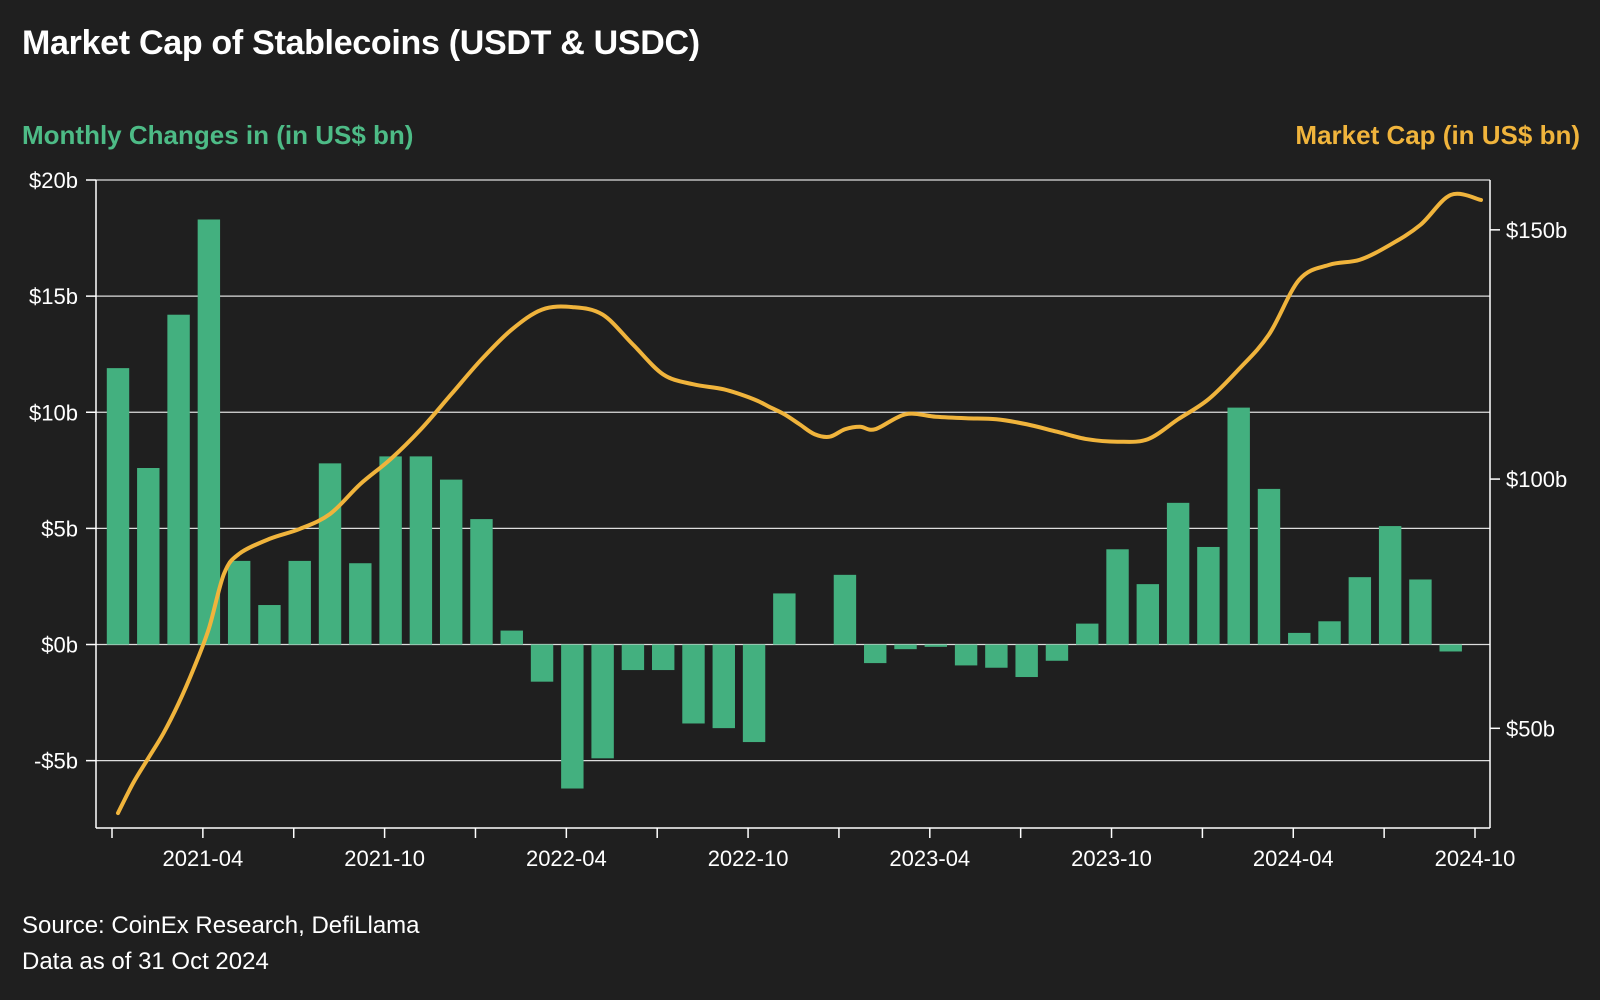 This screenshot has width=1600, height=1000. What do you see at coordinates (748, 858) in the screenshot?
I see `x-tick-label: 2022-10` at bounding box center [748, 858].